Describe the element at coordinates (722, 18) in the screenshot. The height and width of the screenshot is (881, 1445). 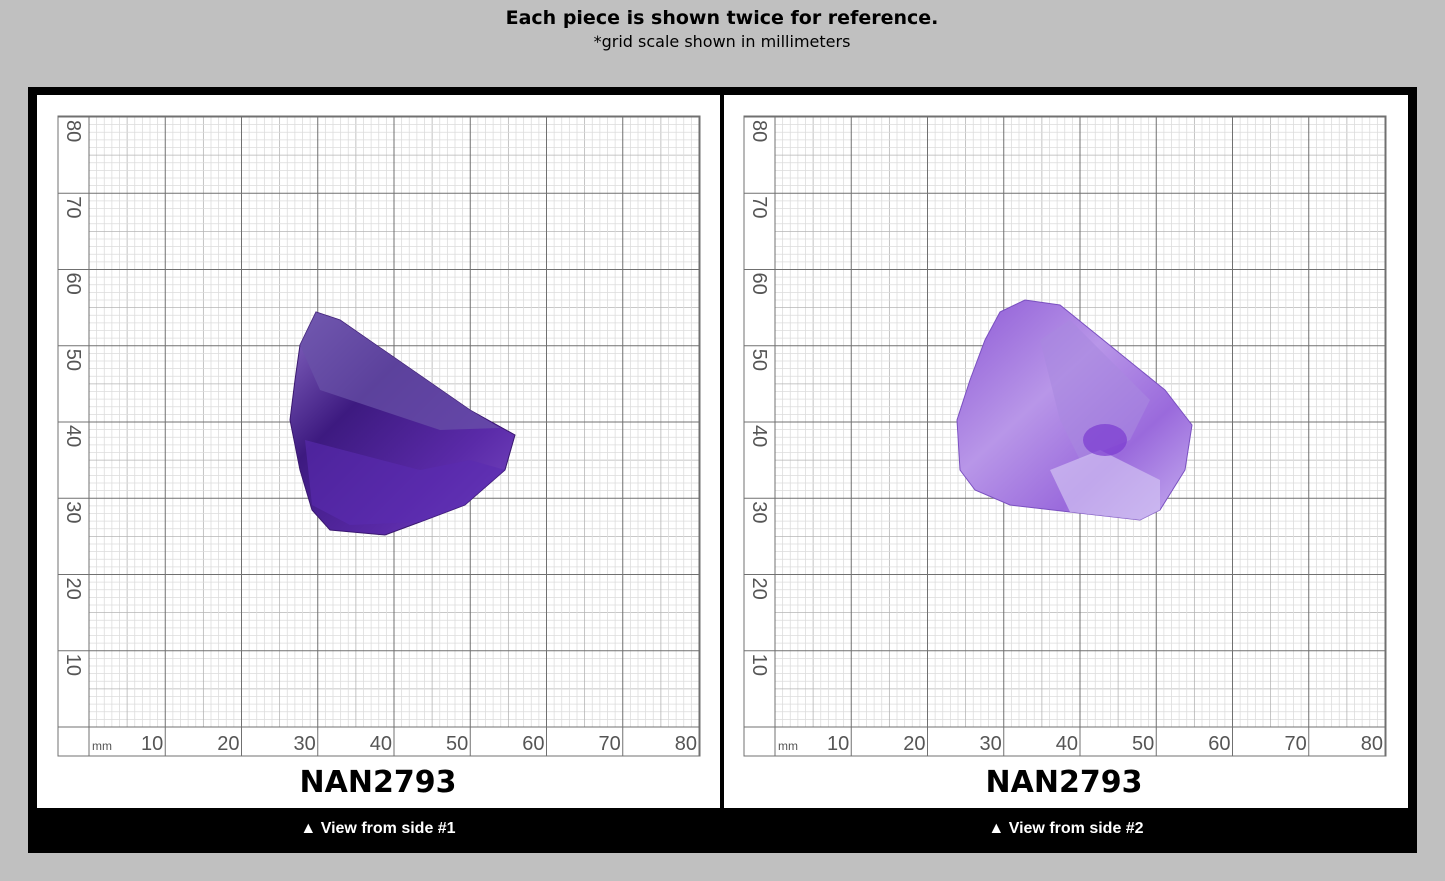
I see `title: Each piece is shown twice for reference.` at that location.